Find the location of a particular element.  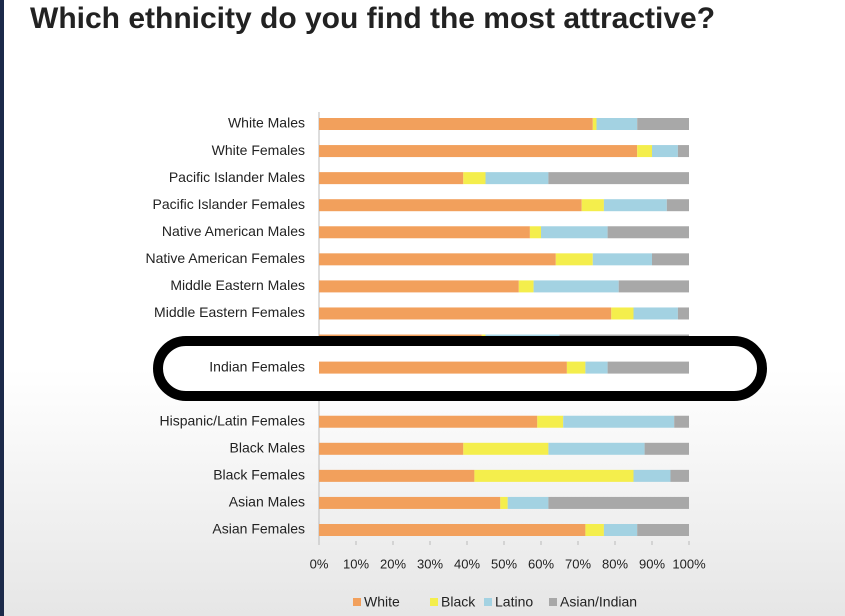

category-label: Indian Females is located at coordinates (257, 366).